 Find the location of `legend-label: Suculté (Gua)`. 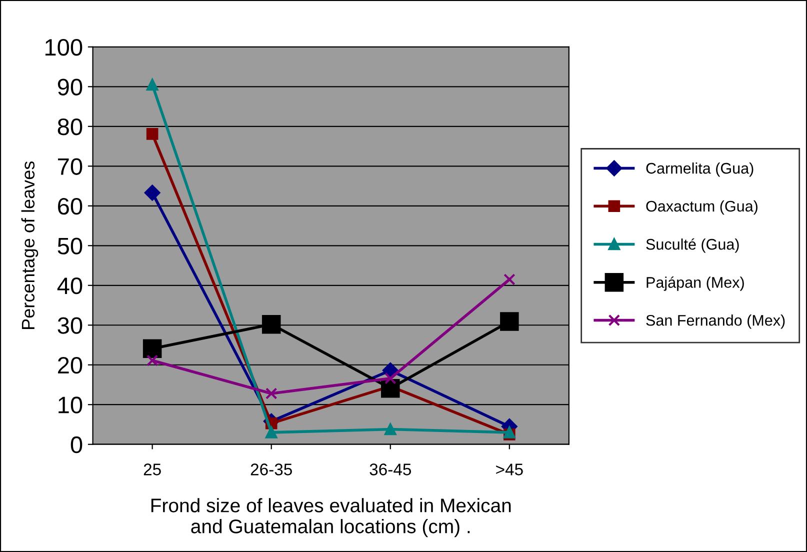

legend-label: Suculté (Gua) is located at coordinates (692, 245).